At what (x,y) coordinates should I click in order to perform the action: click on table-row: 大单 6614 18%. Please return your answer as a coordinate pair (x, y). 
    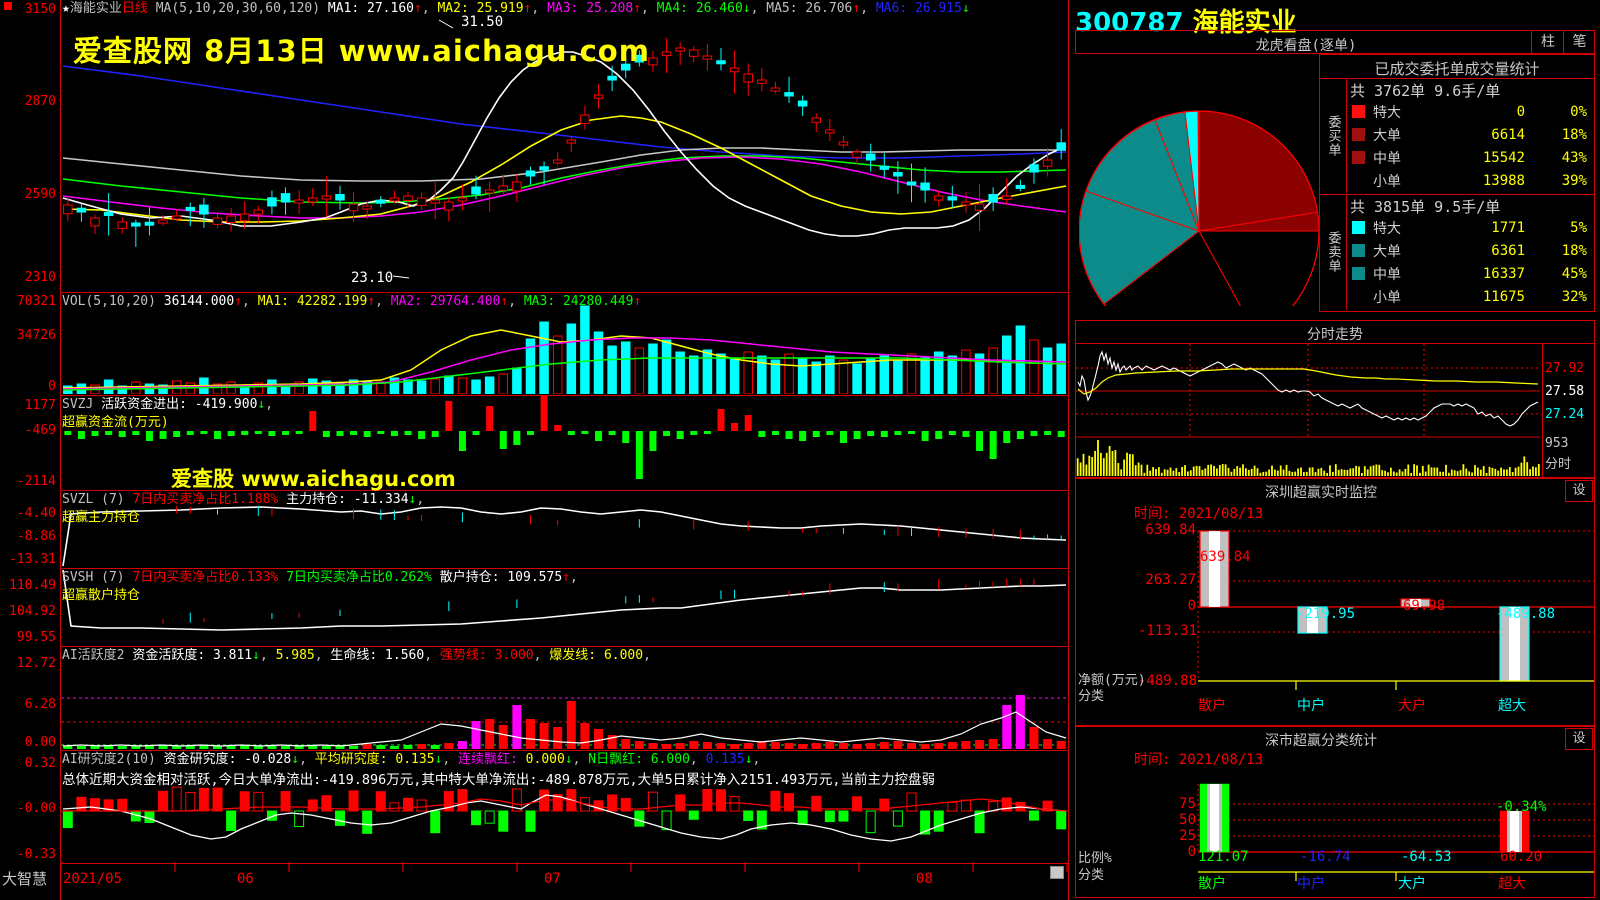
    Looking at the image, I should click on (1470, 134).